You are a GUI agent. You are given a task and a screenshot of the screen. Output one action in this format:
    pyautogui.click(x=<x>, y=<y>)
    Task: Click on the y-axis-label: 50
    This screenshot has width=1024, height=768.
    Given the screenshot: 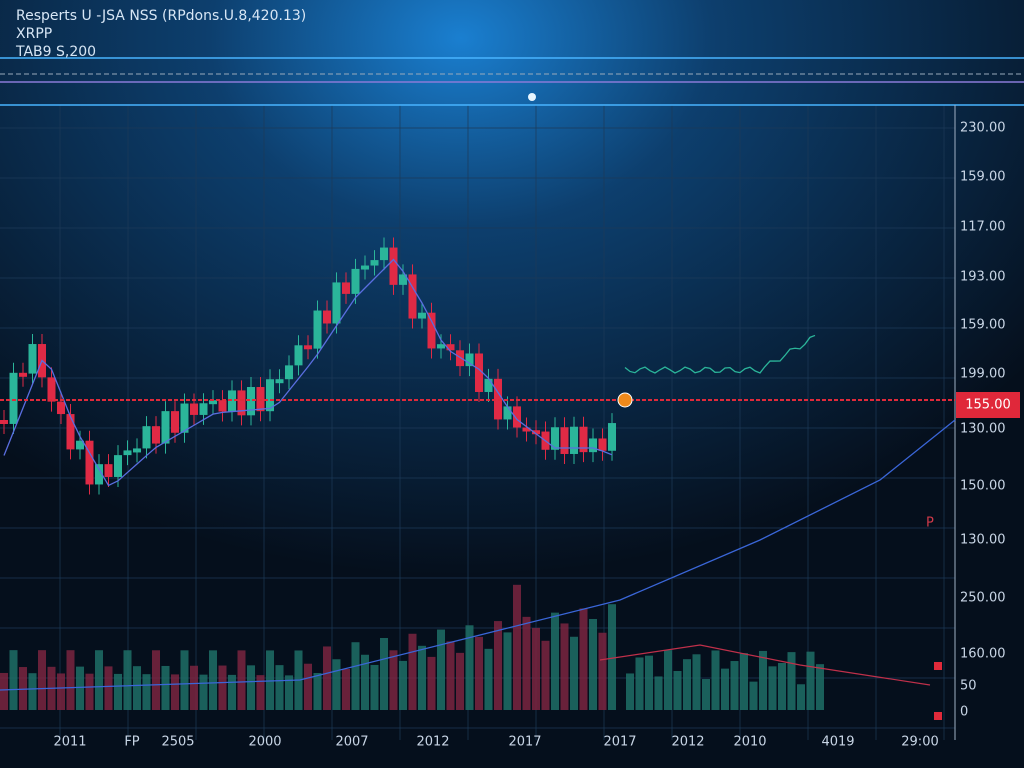 What is the action you would take?
    pyautogui.click(x=968, y=686)
    